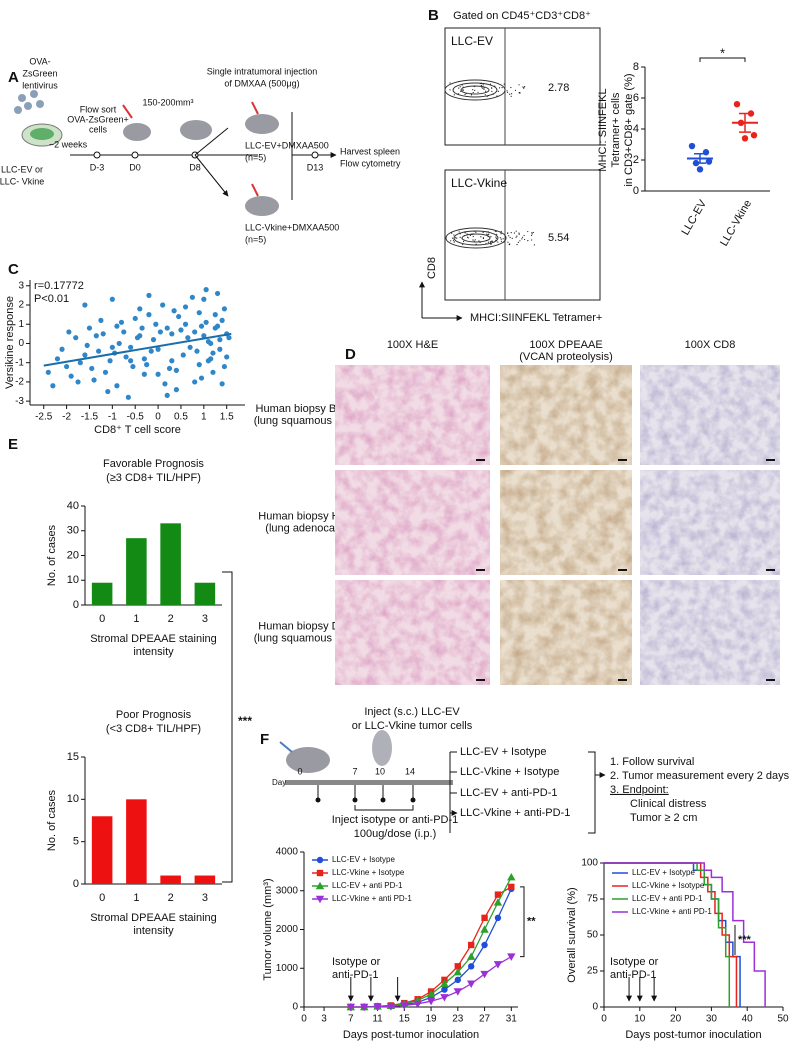  Describe the element at coordinates (522, 16) in the screenshot. I see `gate-label: Gated on CD45⁺CD3⁺CD8⁺` at that location.